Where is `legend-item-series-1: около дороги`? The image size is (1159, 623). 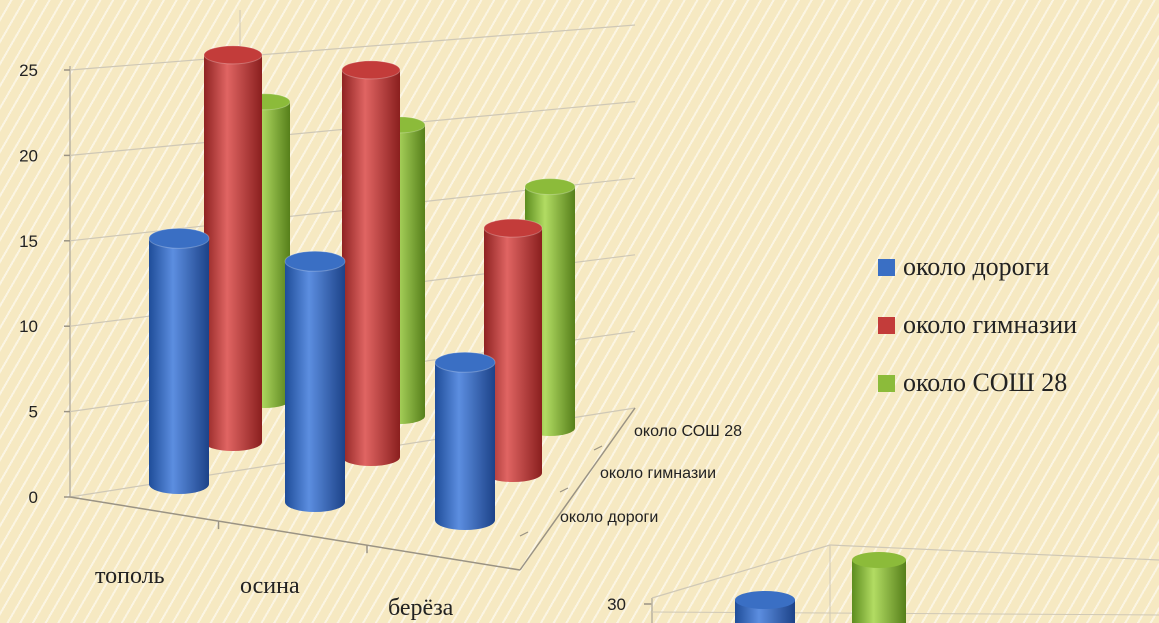
legend-item-series-1: около дороги is located at coordinates (977, 267).